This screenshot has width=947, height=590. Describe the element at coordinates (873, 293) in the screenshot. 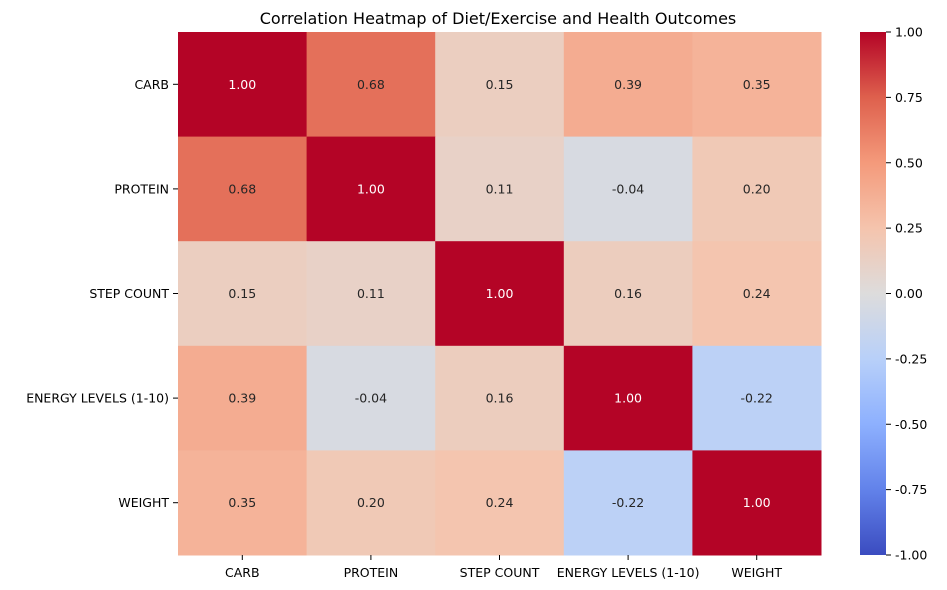

I see `colorbar-gradient` at that location.